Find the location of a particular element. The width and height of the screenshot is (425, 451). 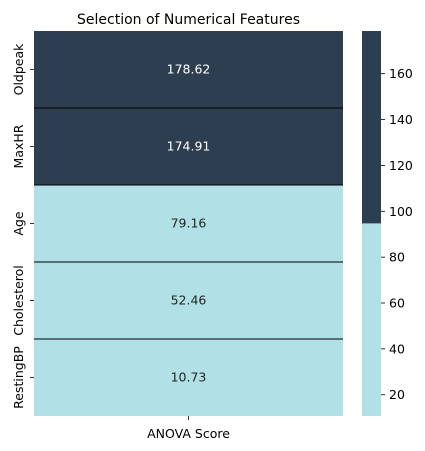

colorbar-tick-label: 100 is located at coordinates (401, 211).